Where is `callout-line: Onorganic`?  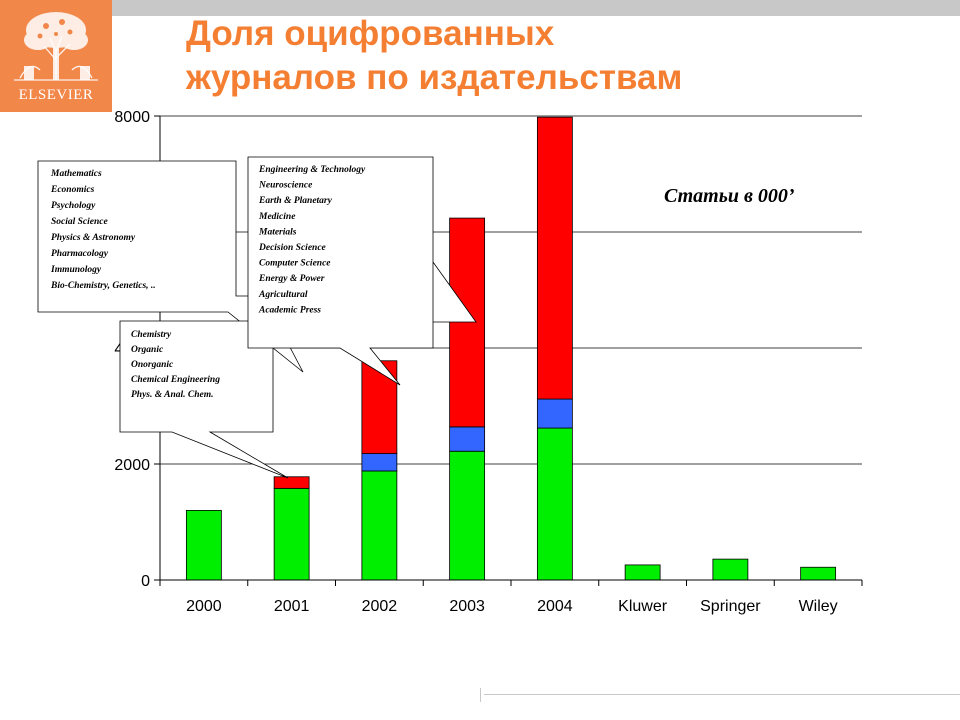 callout-line: Onorganic is located at coordinates (152, 365).